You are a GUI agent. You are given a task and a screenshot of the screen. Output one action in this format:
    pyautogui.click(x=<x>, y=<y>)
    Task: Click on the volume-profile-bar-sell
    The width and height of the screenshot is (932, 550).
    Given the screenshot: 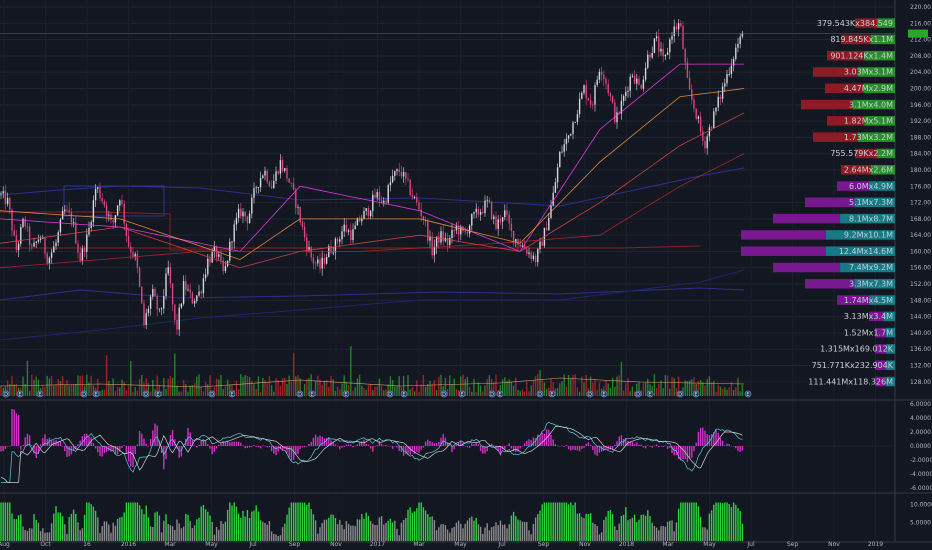 What is the action you would take?
    pyautogui.click(x=853, y=300)
    